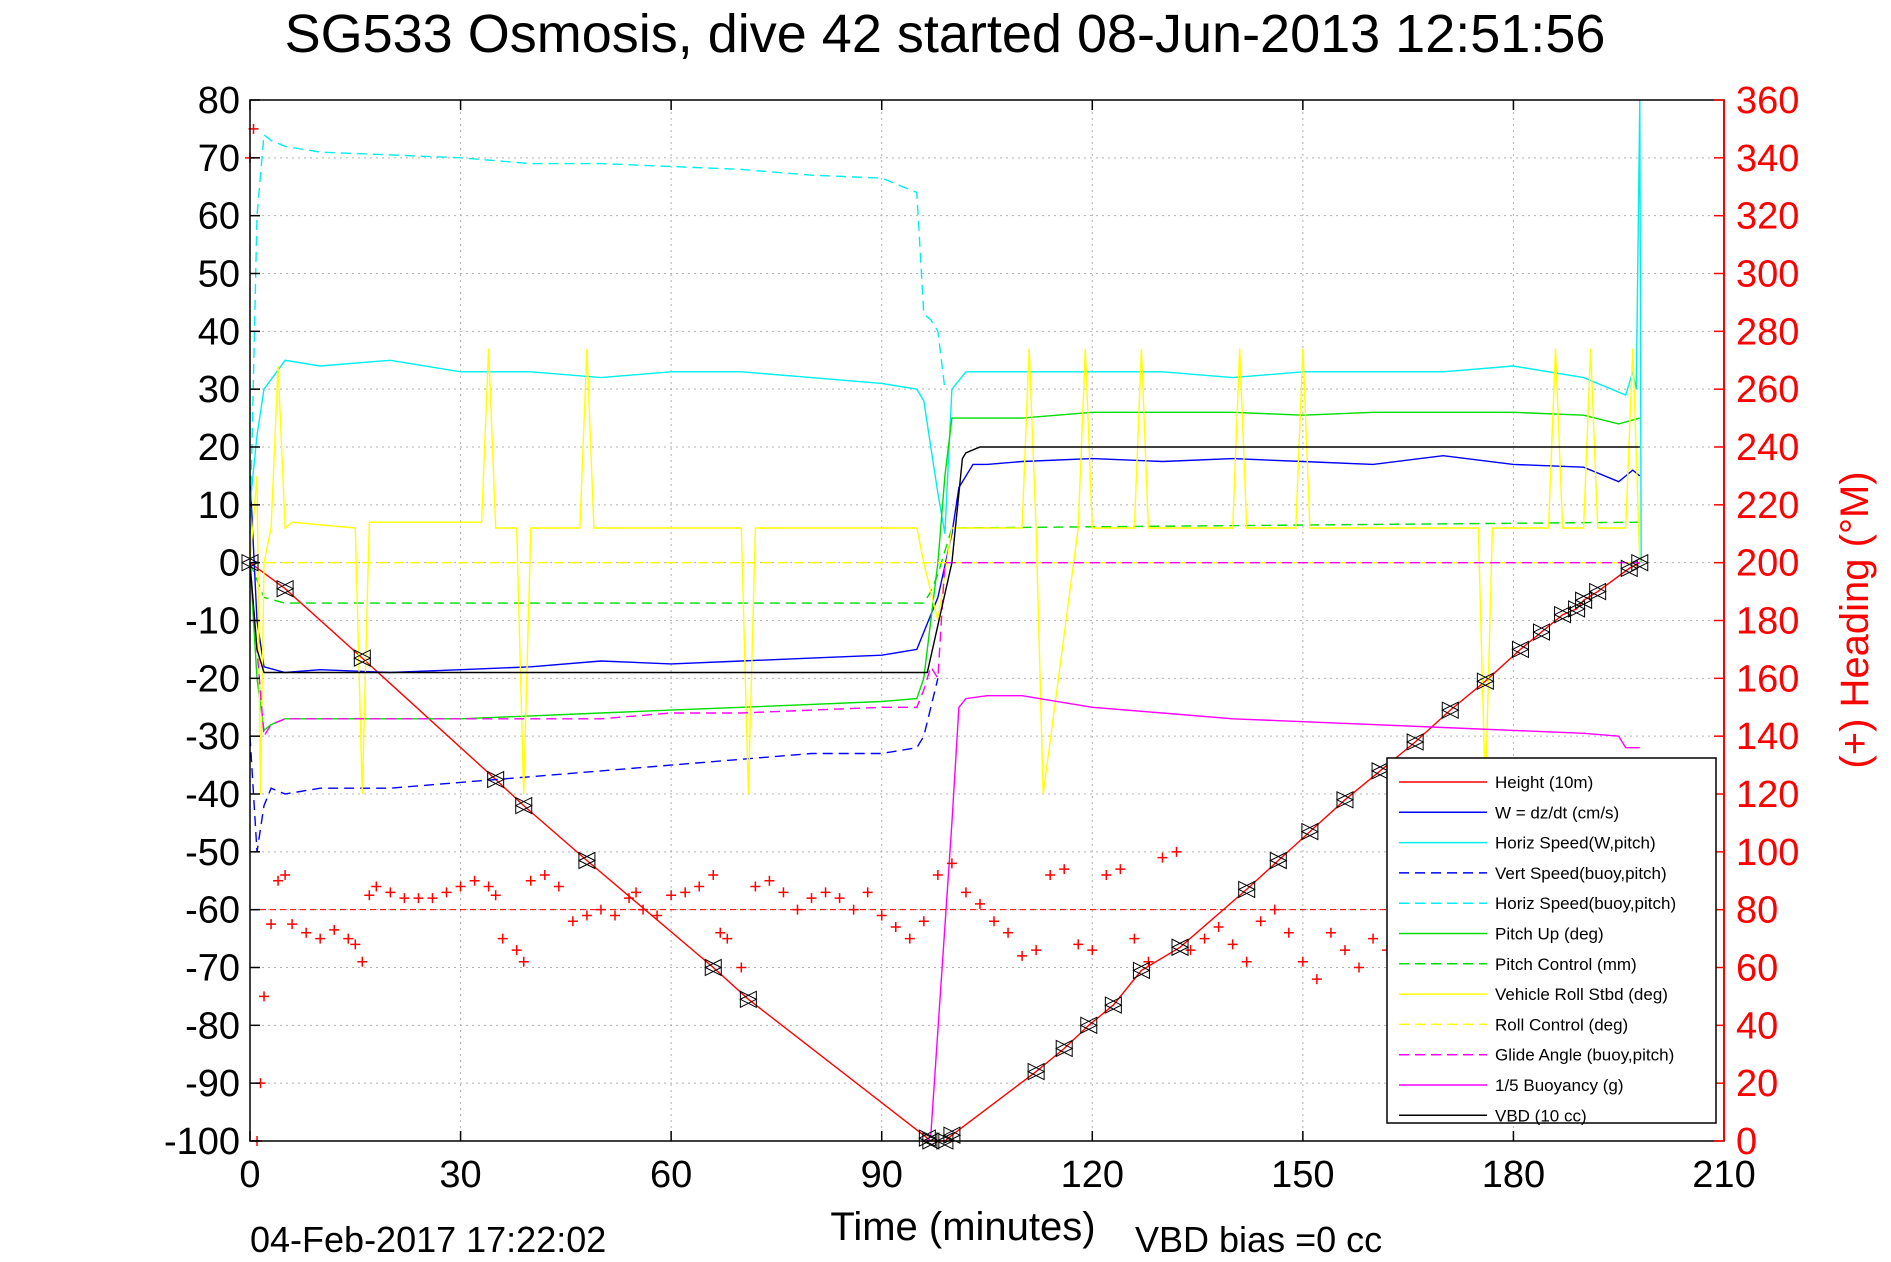  I want to click on y-tick-label: -60, so click(212, 911).